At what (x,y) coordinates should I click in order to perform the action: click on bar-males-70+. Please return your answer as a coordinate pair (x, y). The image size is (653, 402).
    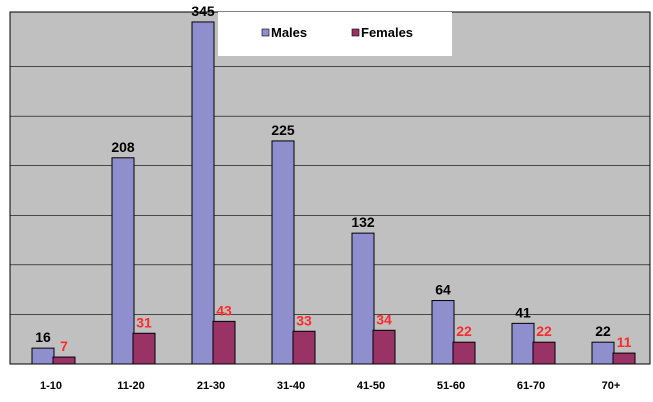
    Looking at the image, I should click on (603, 353).